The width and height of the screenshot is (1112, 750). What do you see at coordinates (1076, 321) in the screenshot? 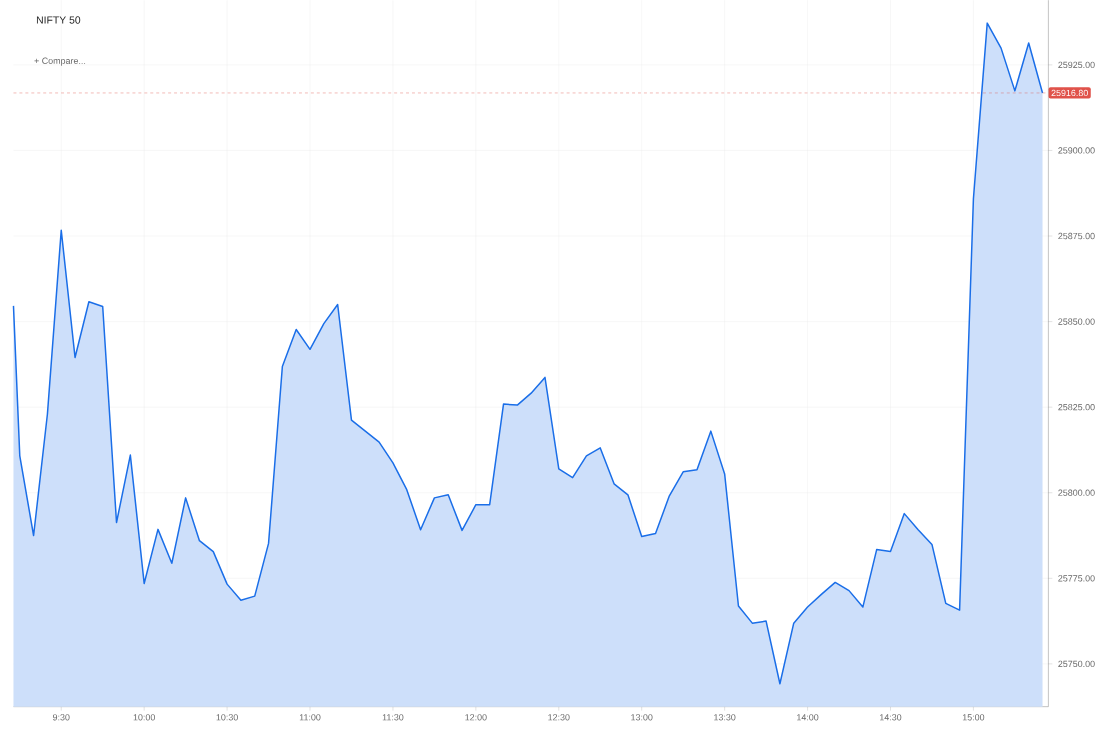
I see `y-tick-label: 25850.00` at bounding box center [1076, 321].